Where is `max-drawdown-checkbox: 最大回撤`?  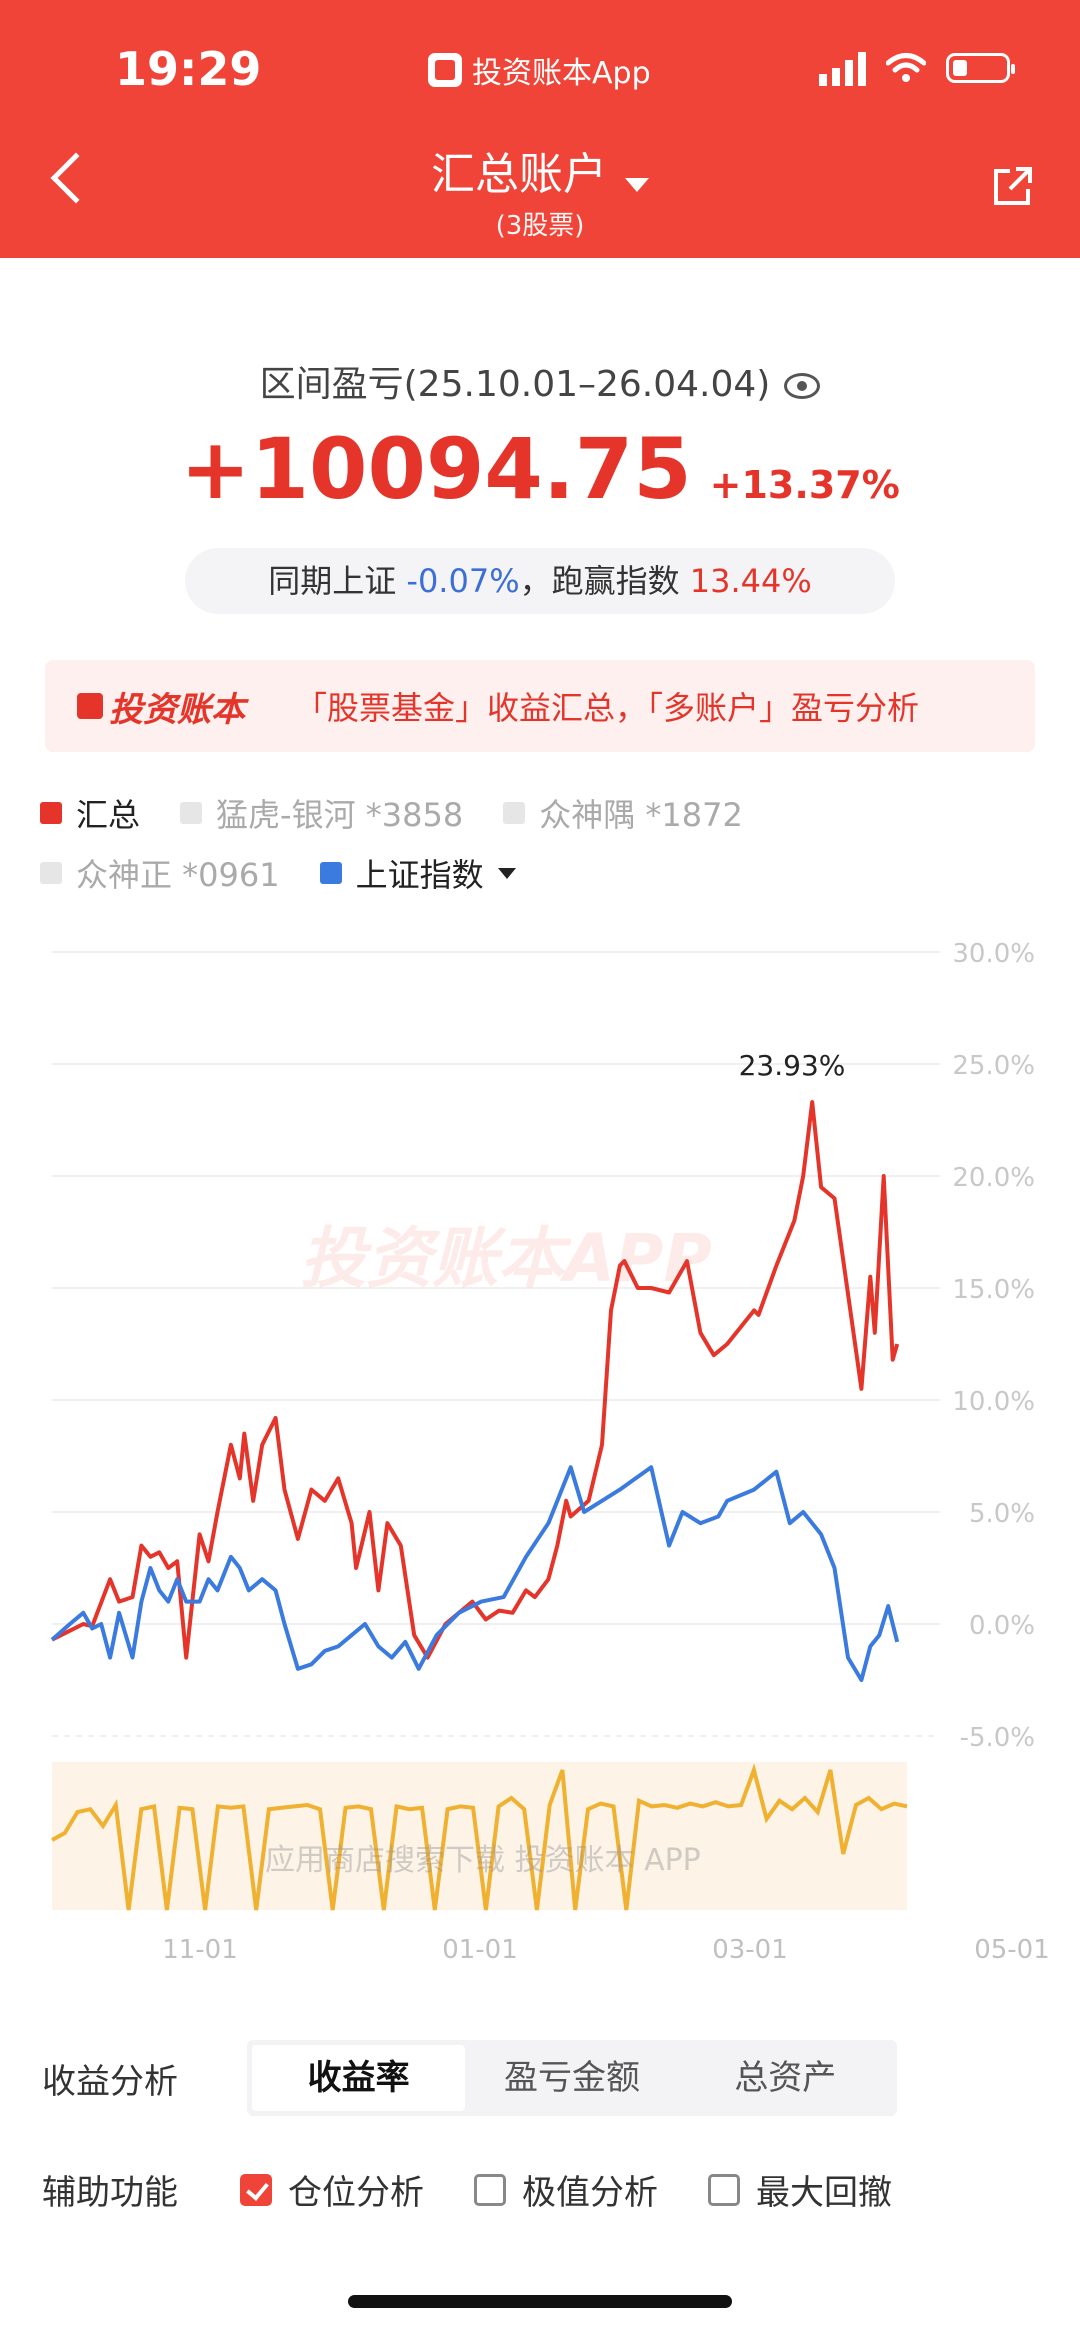 max-drawdown-checkbox: 最大回撤 is located at coordinates (800, 2189).